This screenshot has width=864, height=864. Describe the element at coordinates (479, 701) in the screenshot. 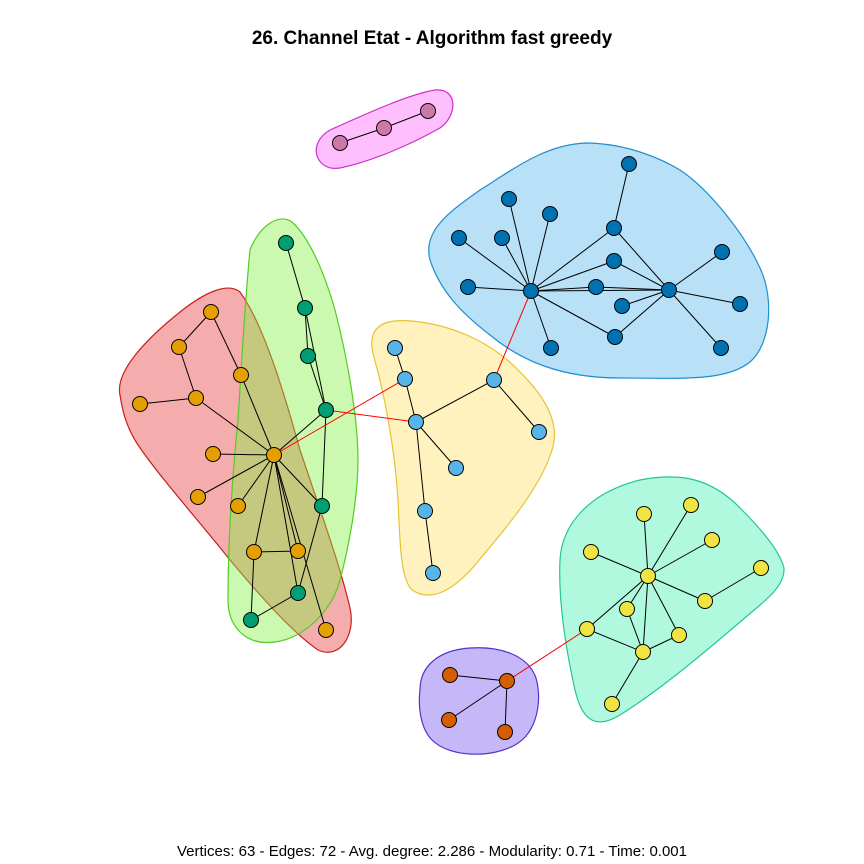

I see `community-hull-purple` at that location.